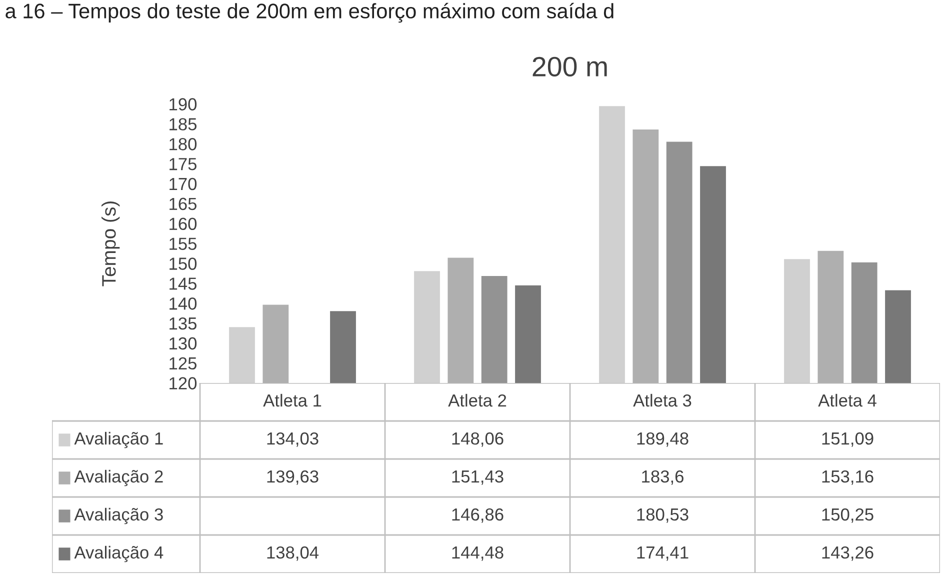 Image resolution: width=952 pixels, height=577 pixels. I want to click on data-label: 146,86, so click(478, 515).